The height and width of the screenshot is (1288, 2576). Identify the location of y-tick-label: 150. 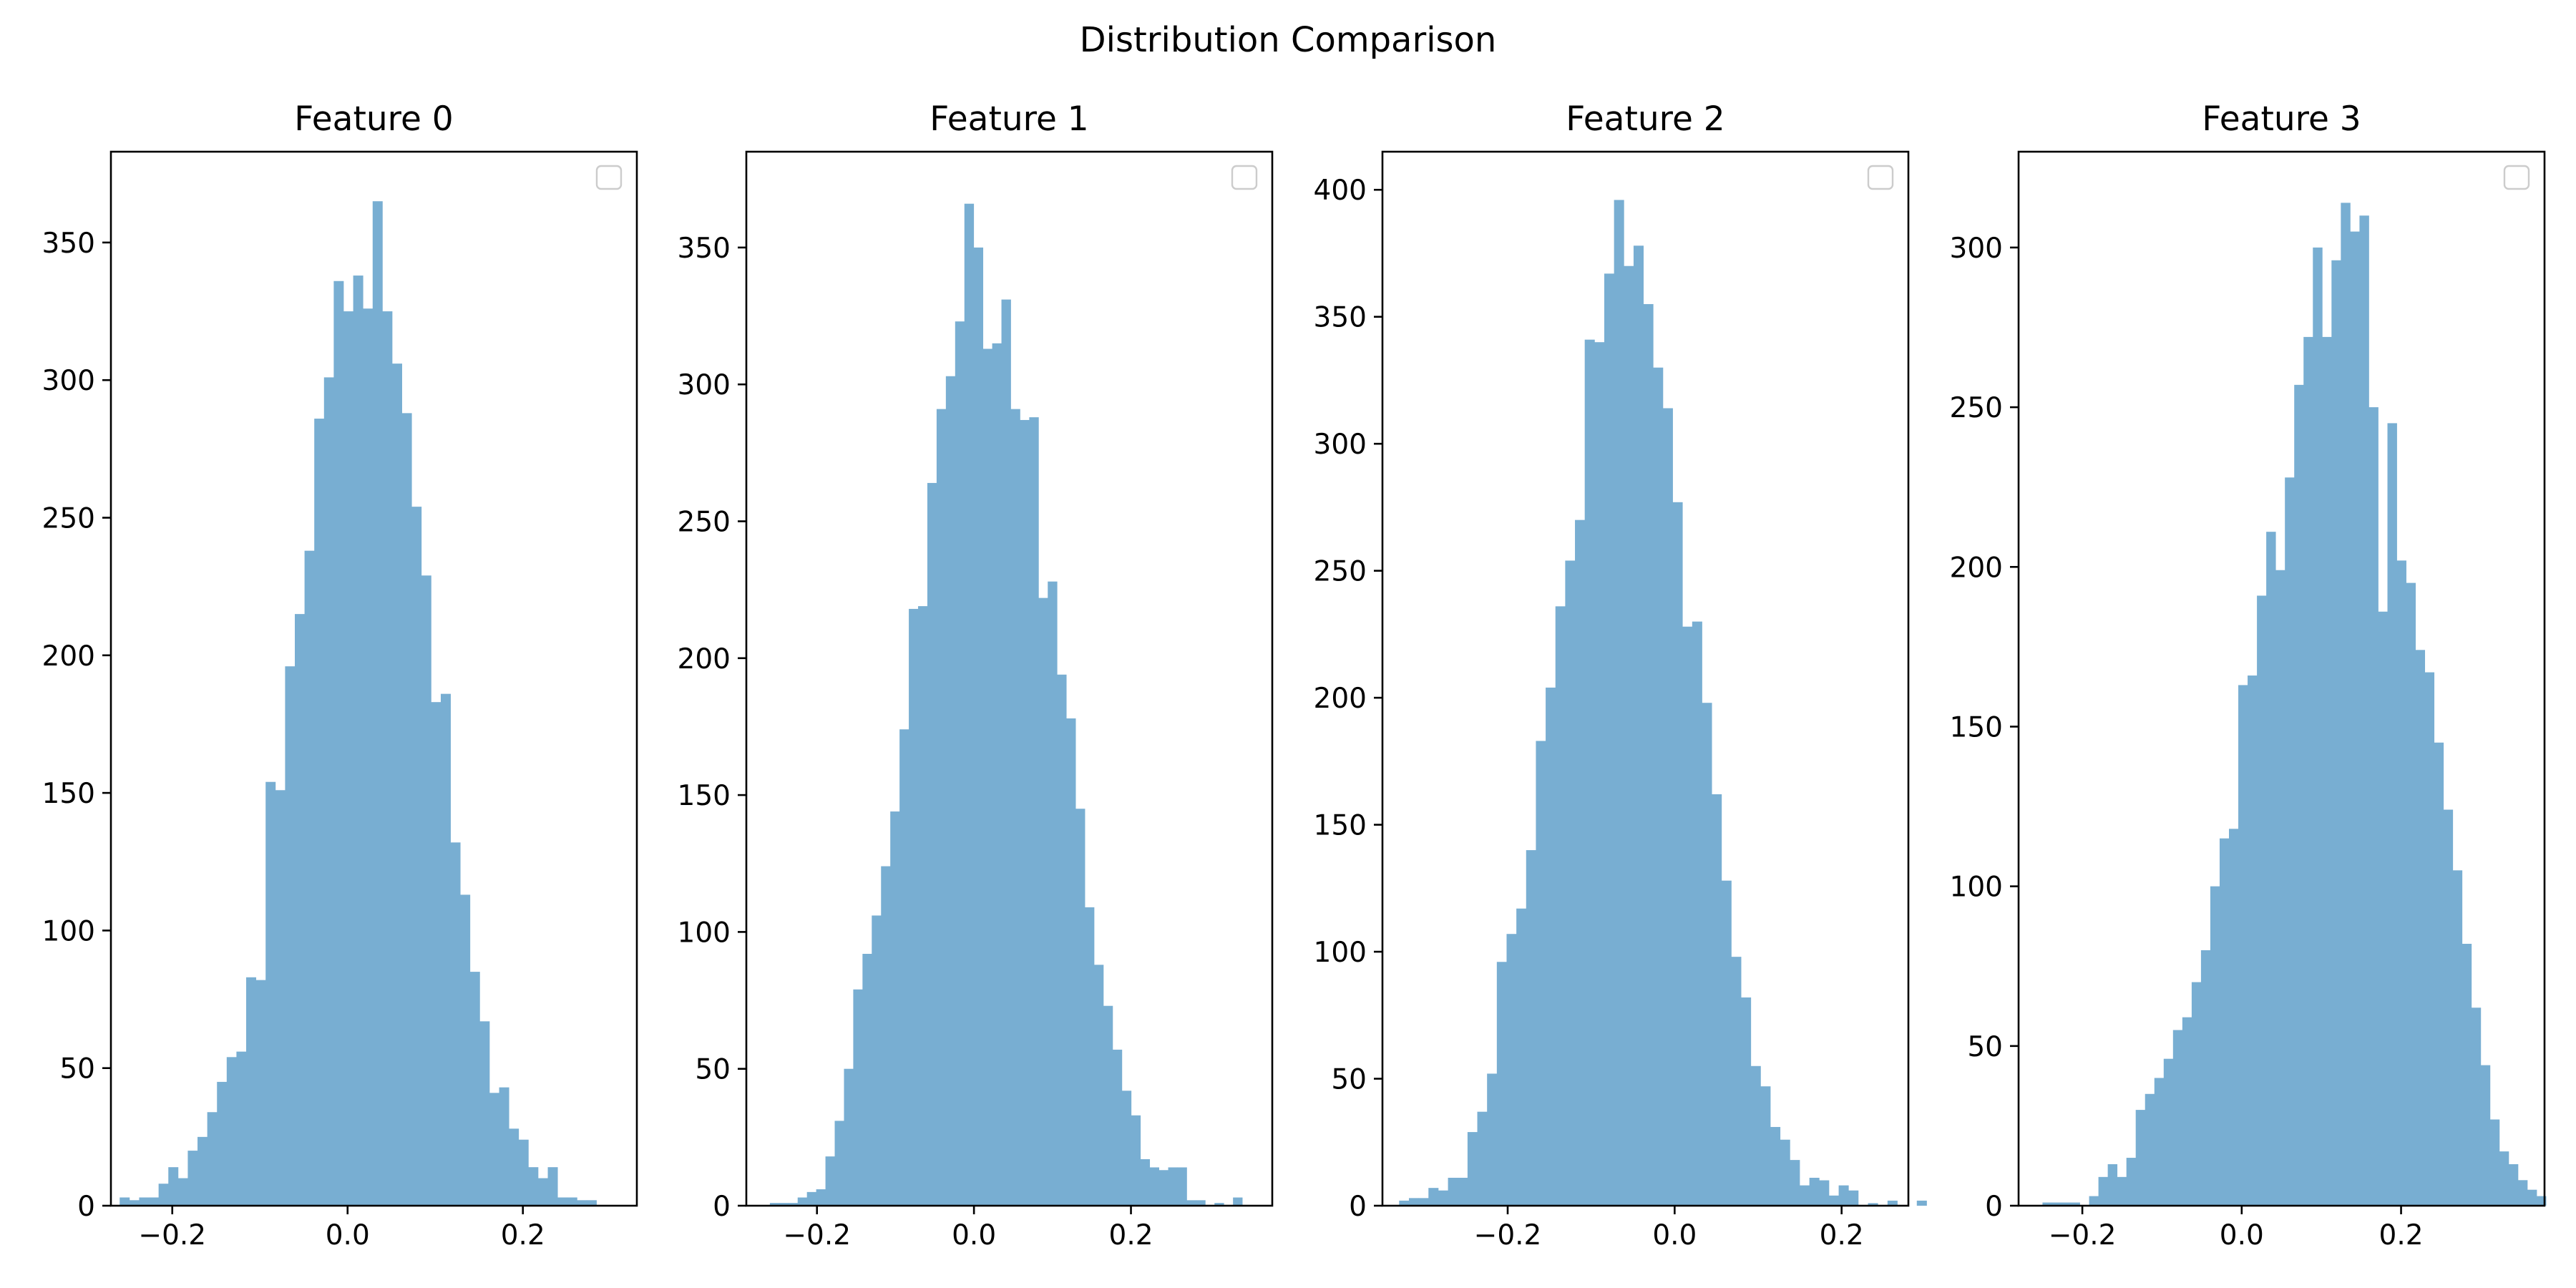
(1340, 826).